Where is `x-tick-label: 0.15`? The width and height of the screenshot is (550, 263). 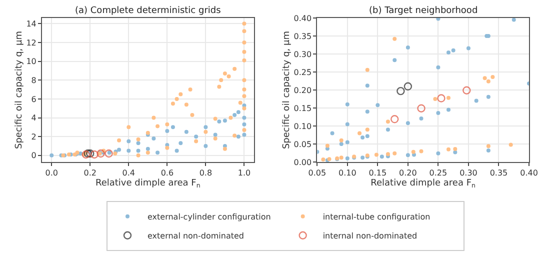 x-tick-label: 0.15 is located at coordinates (377, 173).